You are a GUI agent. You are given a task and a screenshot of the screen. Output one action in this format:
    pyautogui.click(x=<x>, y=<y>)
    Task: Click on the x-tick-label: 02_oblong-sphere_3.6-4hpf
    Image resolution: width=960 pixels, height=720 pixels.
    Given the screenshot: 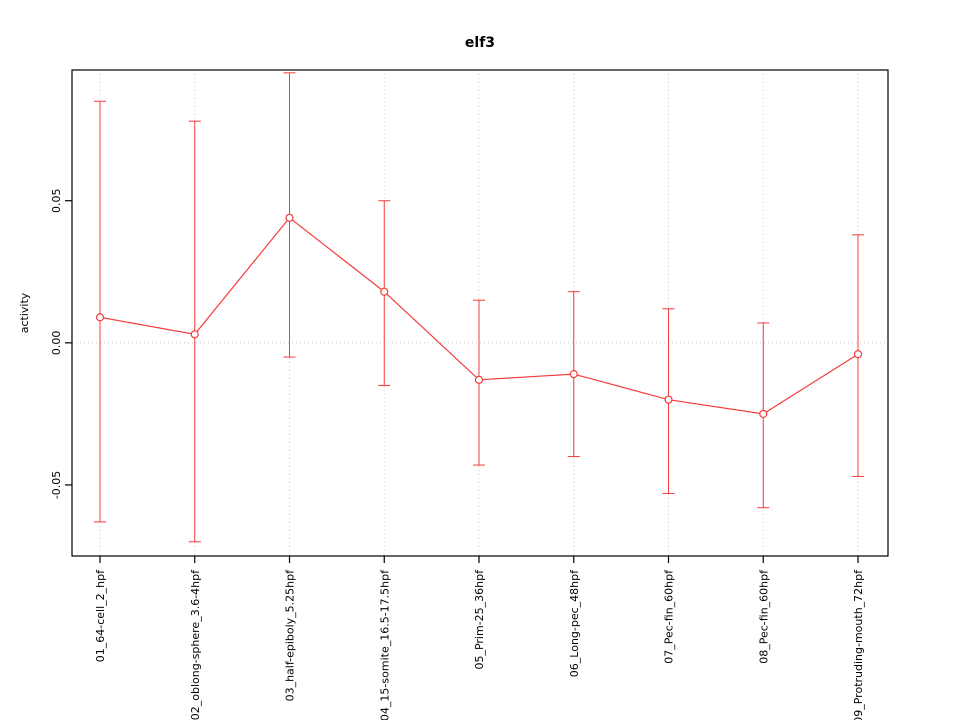 What is the action you would take?
    pyautogui.click(x=195, y=644)
    